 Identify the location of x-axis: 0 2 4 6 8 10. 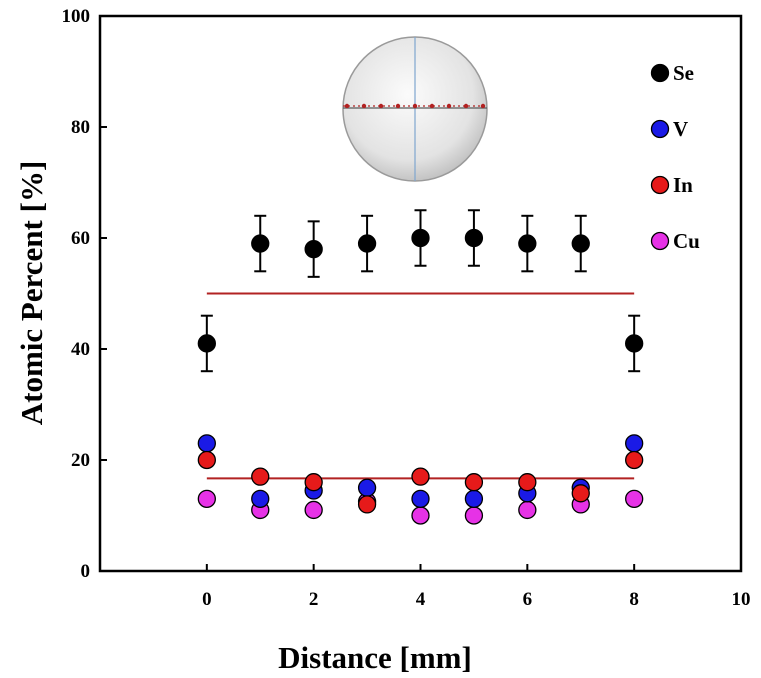
(476, 587).